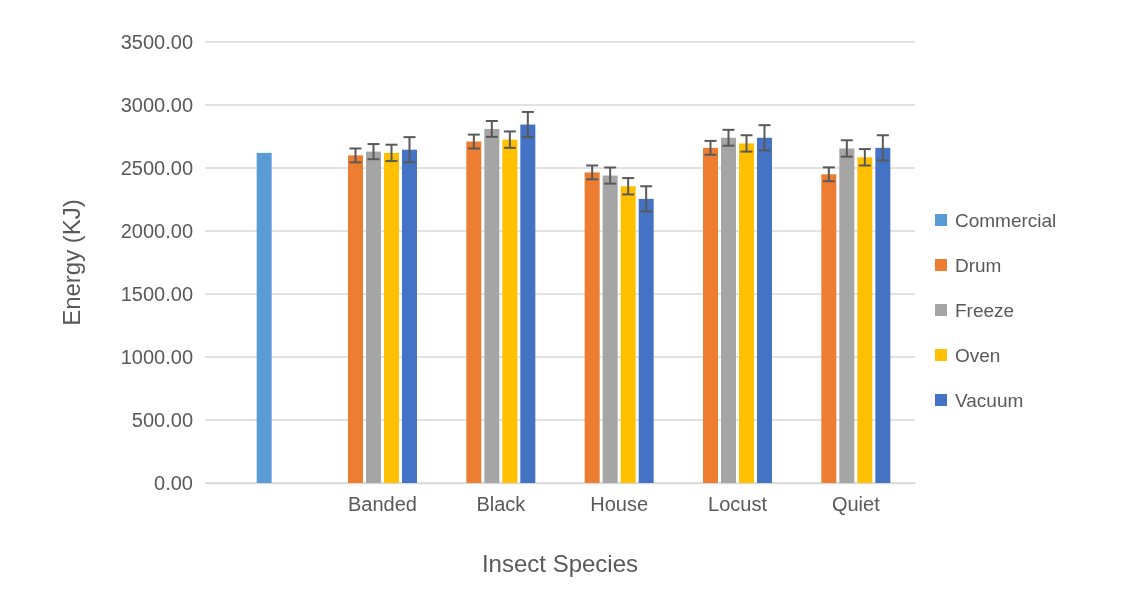  What do you see at coordinates (156, 41) in the screenshot?
I see `y-tick-label: 3500.00` at bounding box center [156, 41].